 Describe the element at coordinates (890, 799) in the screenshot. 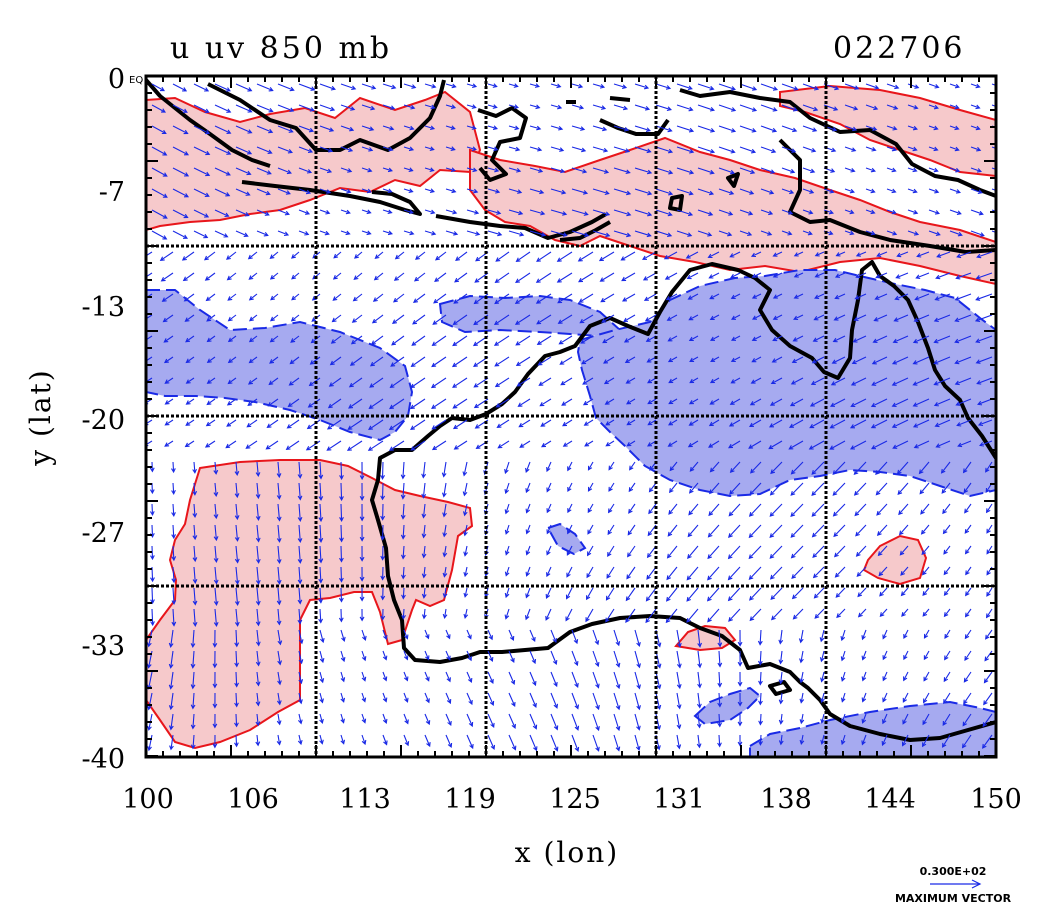

I see `xtick-label: 144` at that location.